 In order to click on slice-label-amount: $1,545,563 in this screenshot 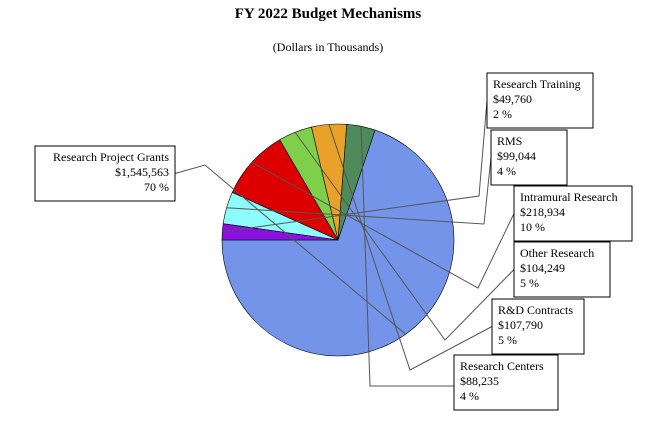, I will do `click(142, 172)`.